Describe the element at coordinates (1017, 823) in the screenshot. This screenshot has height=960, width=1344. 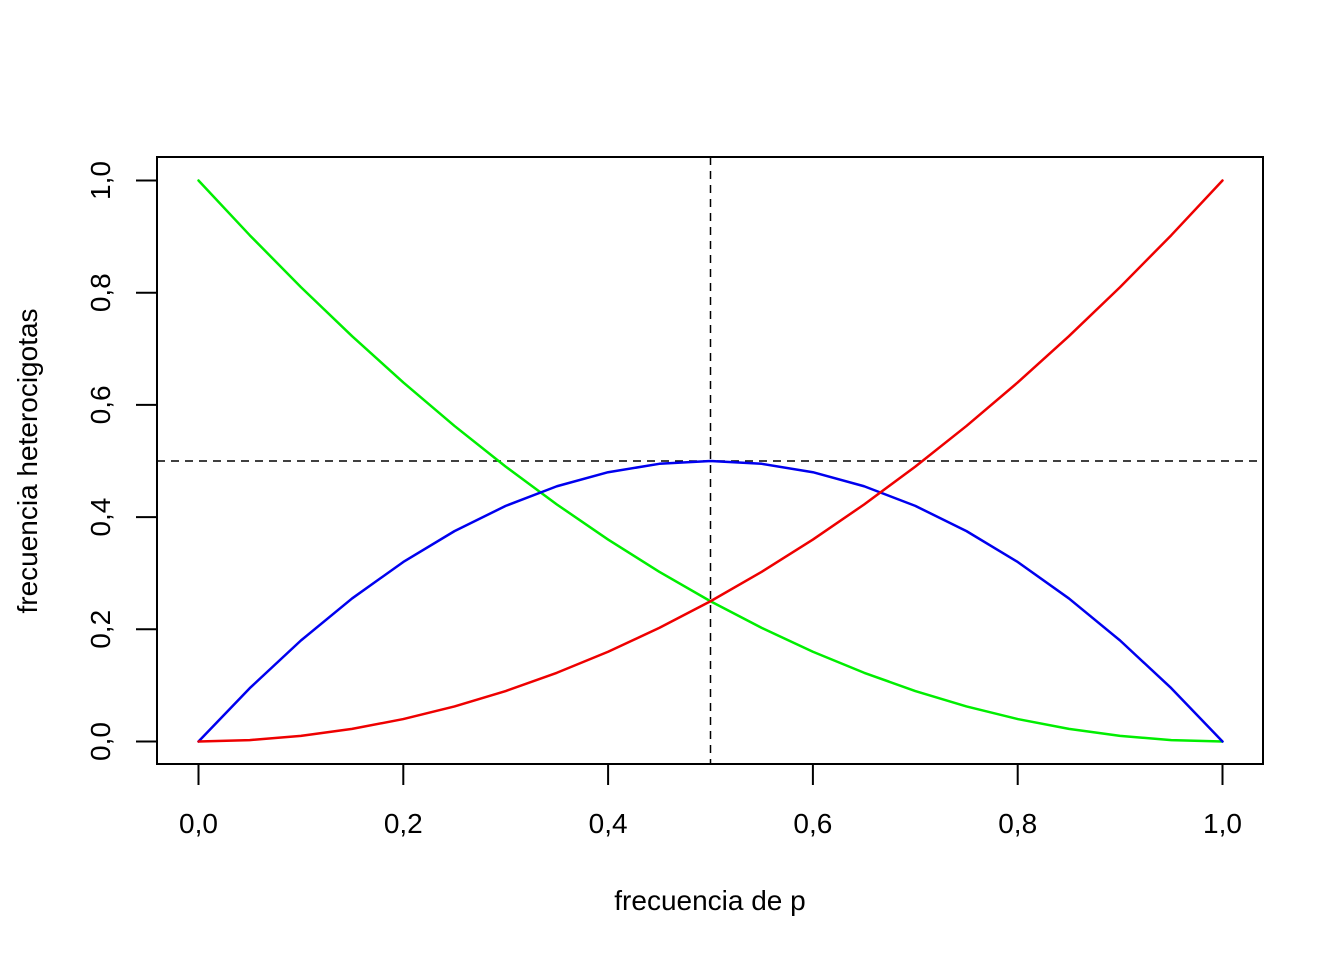
I see `x-tick-label: 0,8` at that location.